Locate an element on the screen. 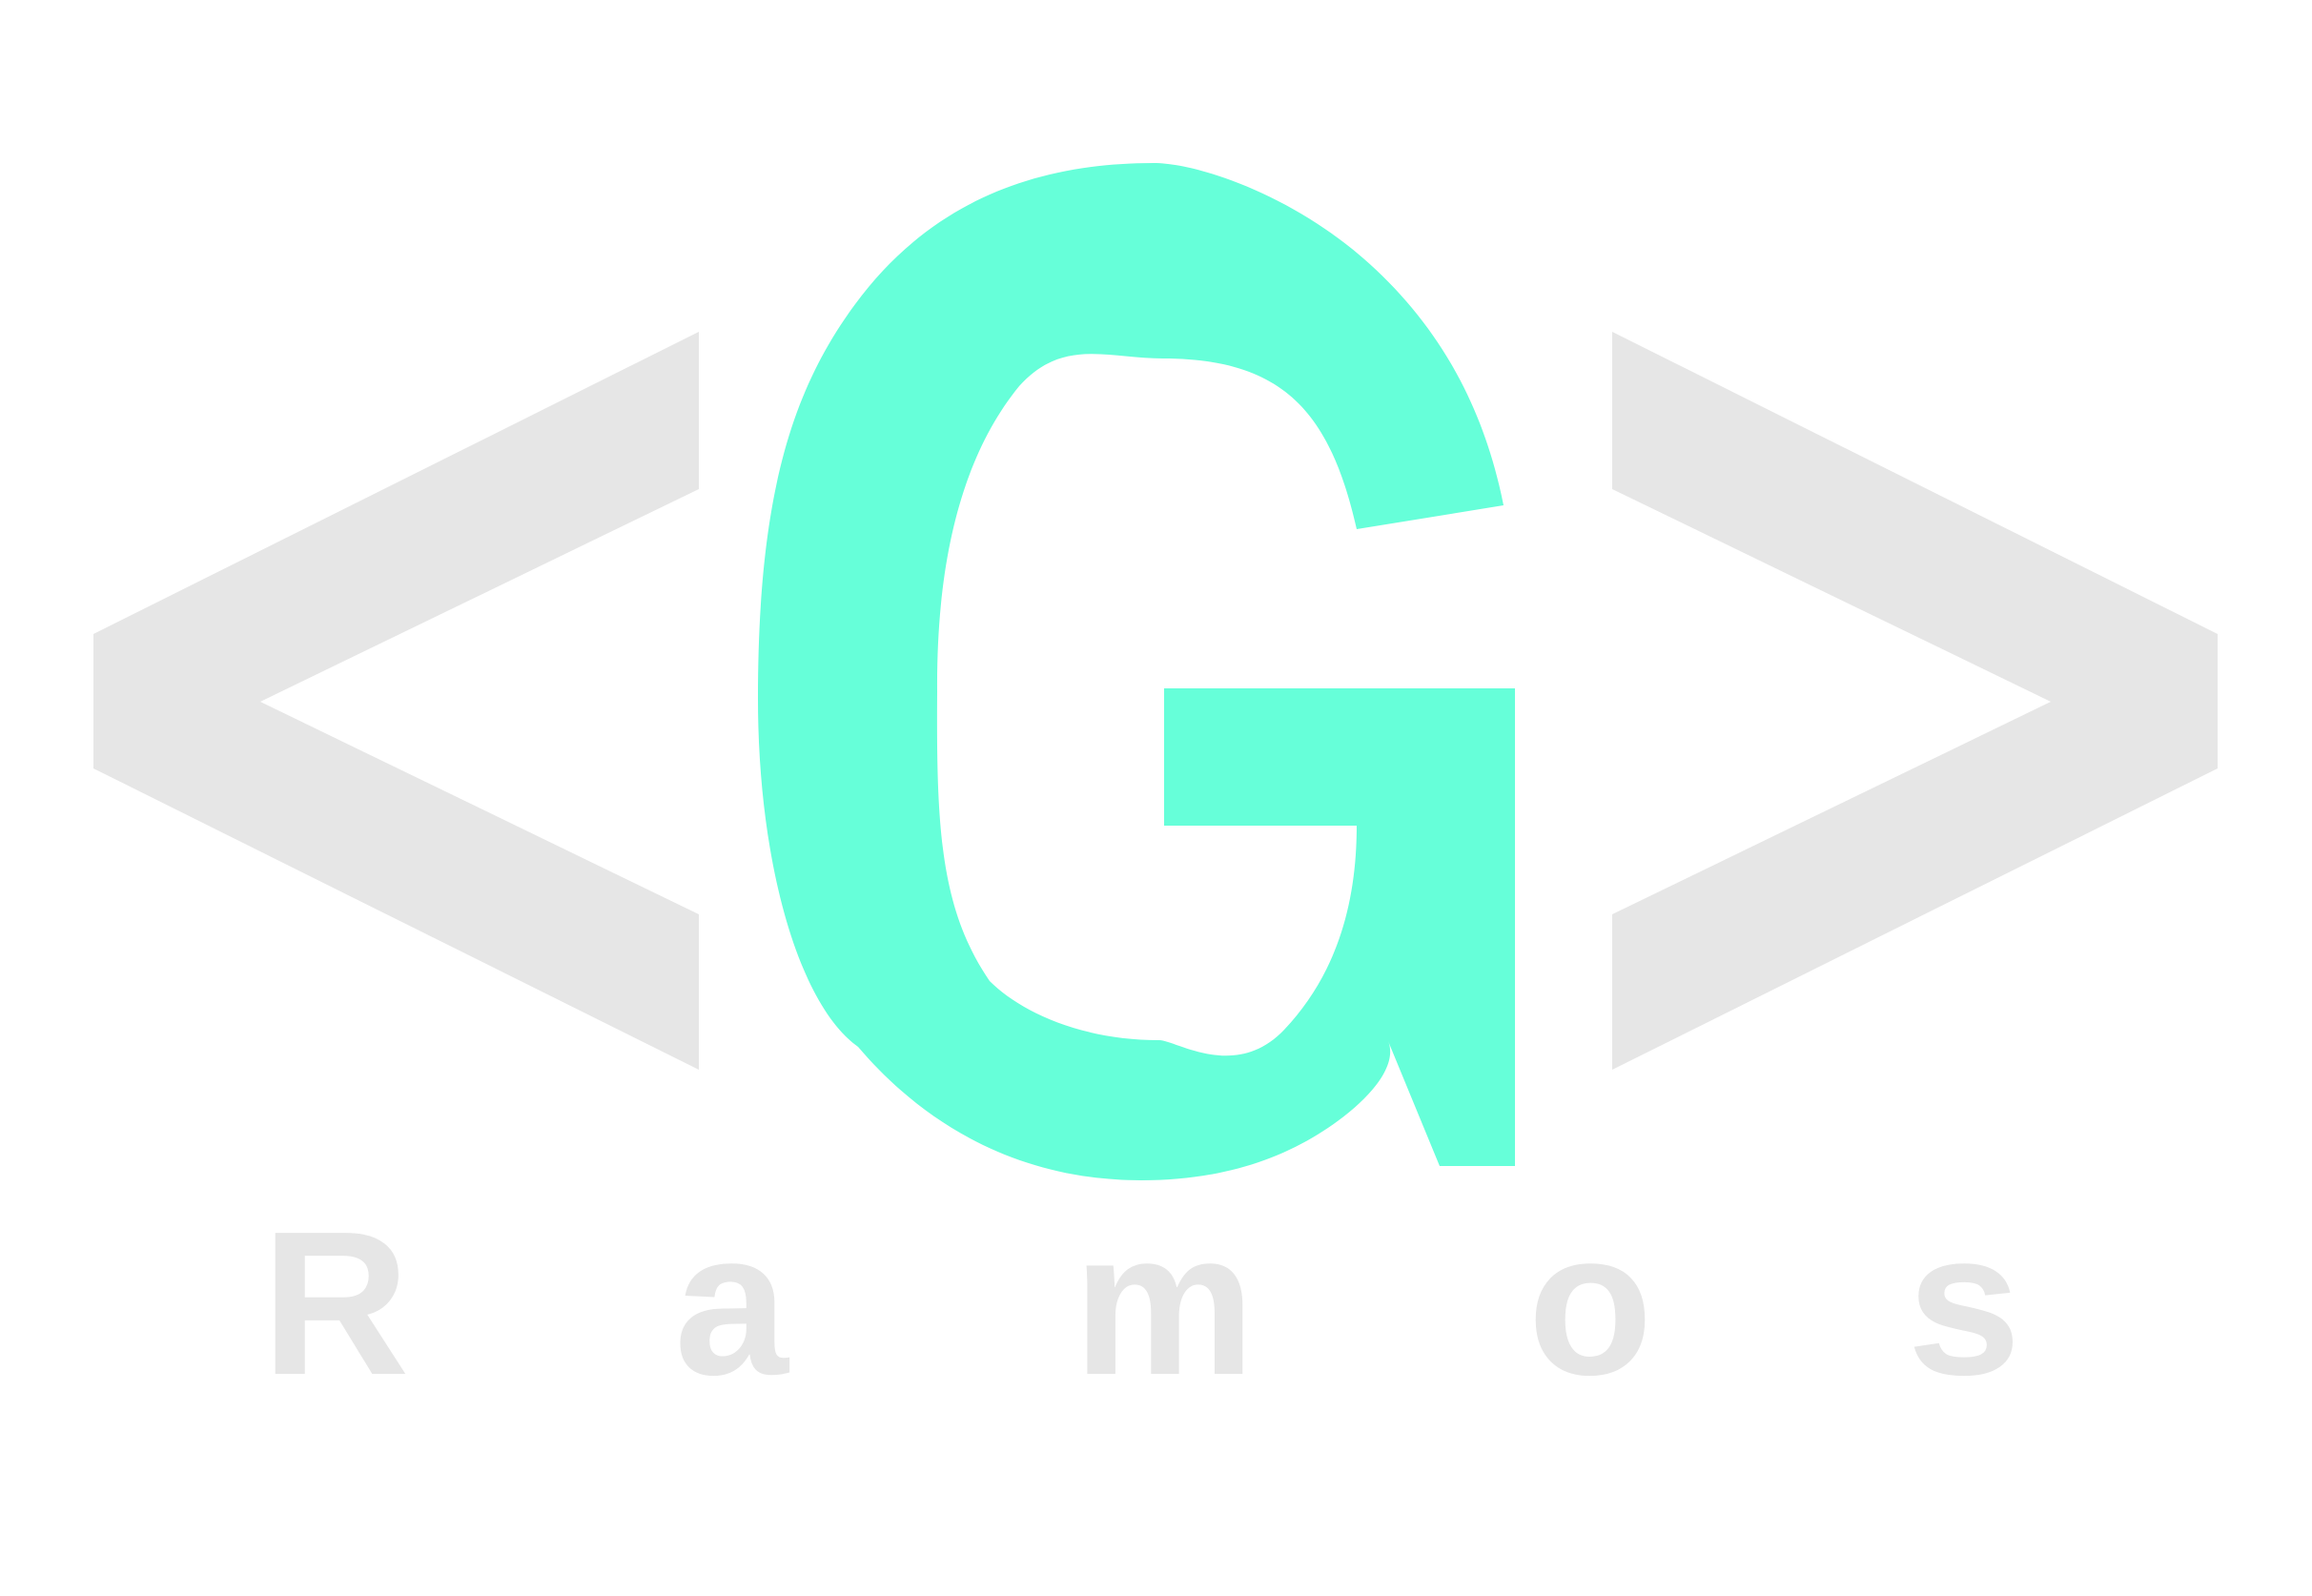 The height and width of the screenshot is (1596, 2312). right-angle-bracket-icon is located at coordinates (1915, 701).